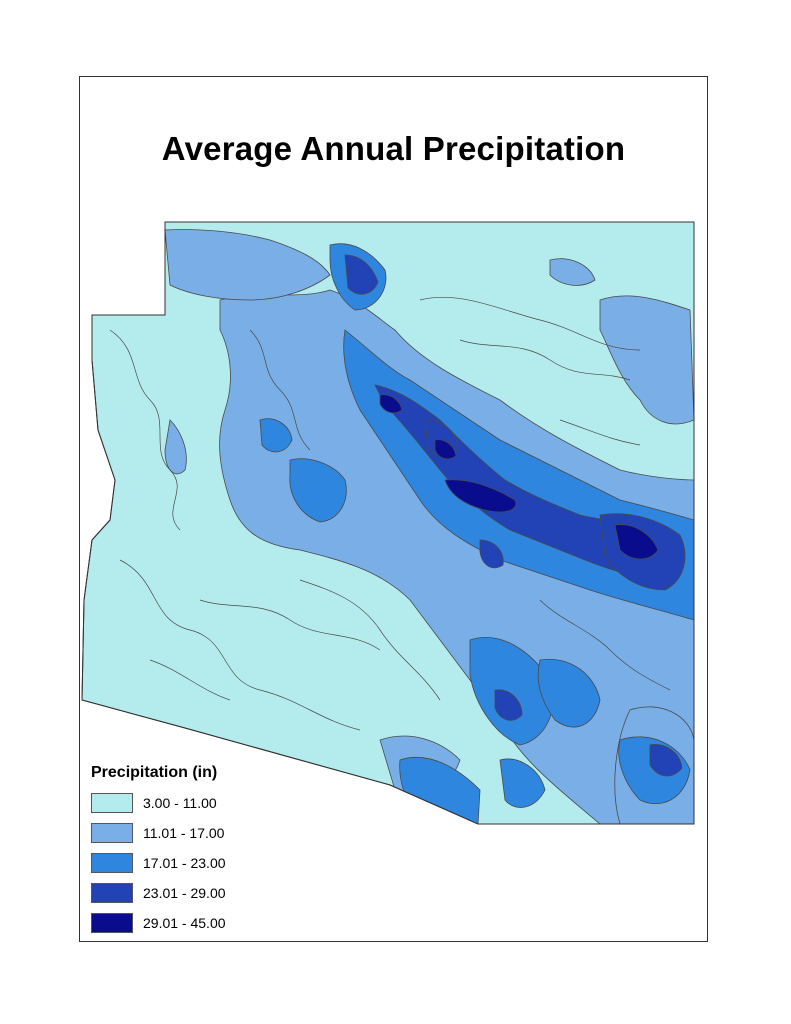 This screenshot has height=1024, width=791. What do you see at coordinates (184, 863) in the screenshot?
I see `legend-label: 17.01 - 23.00` at bounding box center [184, 863].